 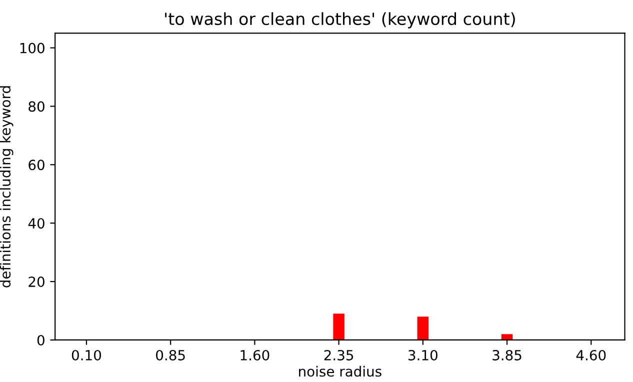 What do you see at coordinates (339, 355) in the screenshot?
I see `x-tick-label: 2.35` at bounding box center [339, 355].